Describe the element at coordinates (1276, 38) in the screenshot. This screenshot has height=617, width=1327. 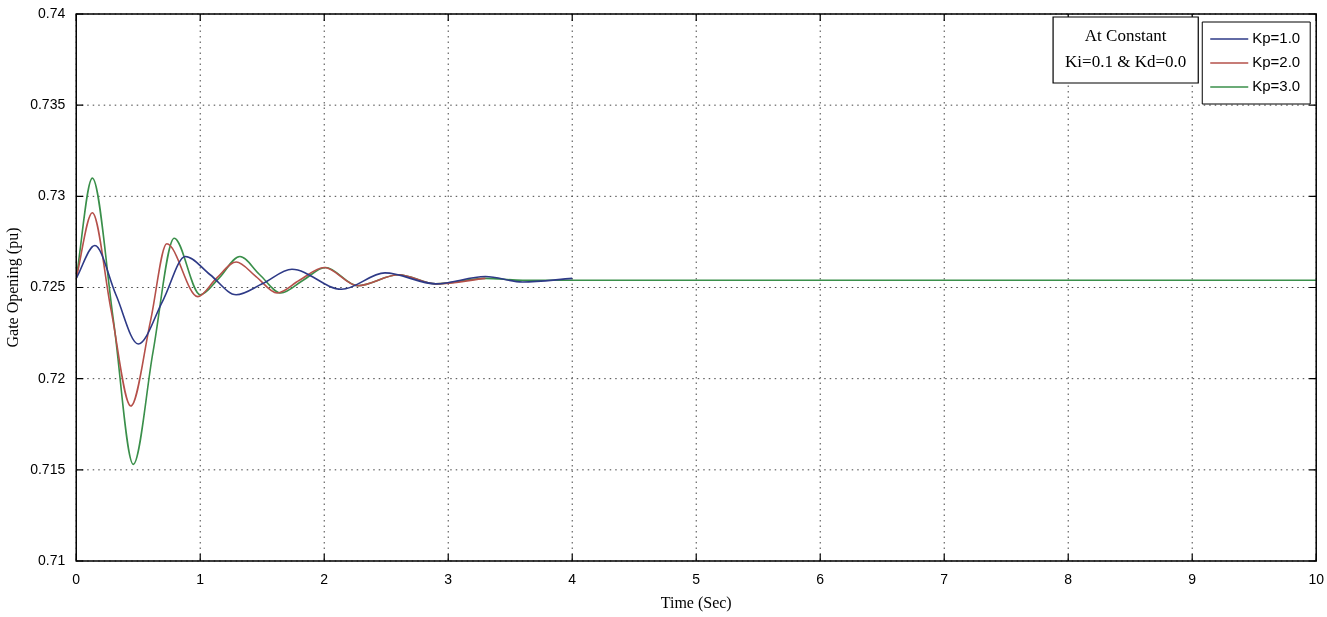
I see `legend-label: Kp=1.0` at that location.